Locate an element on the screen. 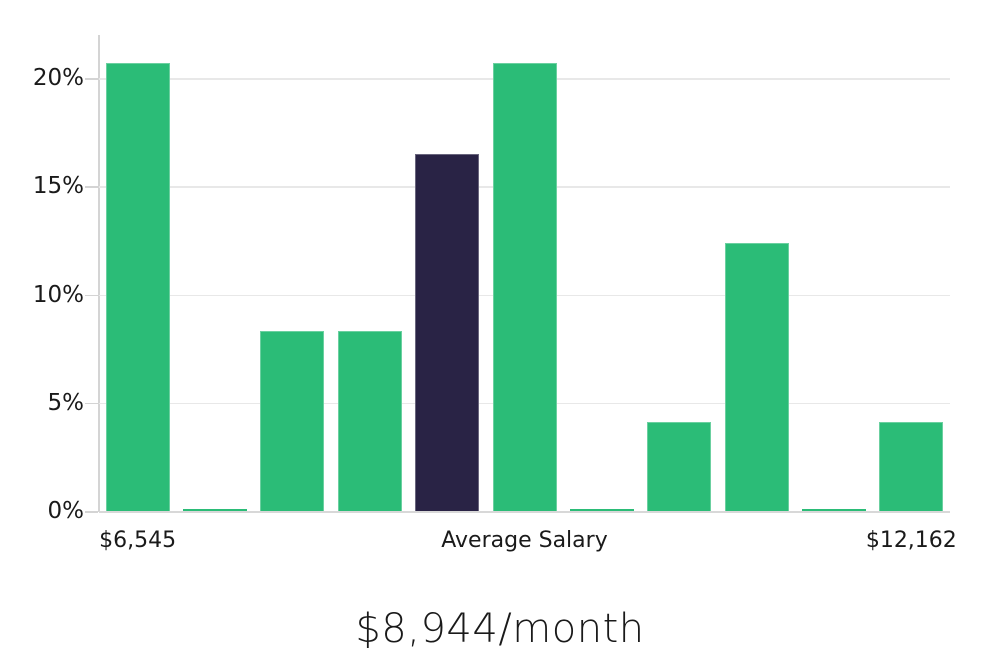 This screenshot has width=1000, height=660. y-tick-label: 5% is located at coordinates (66, 402).